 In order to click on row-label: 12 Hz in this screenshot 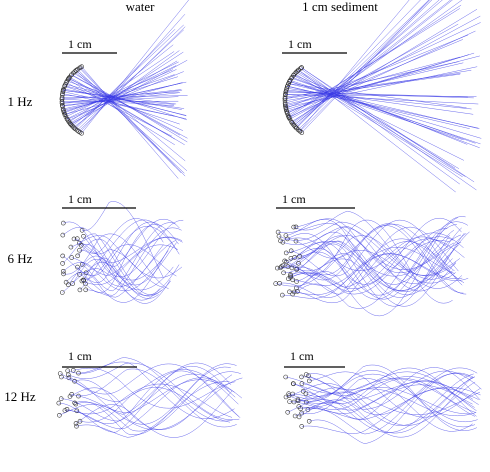, I will do `click(20, 396)`.